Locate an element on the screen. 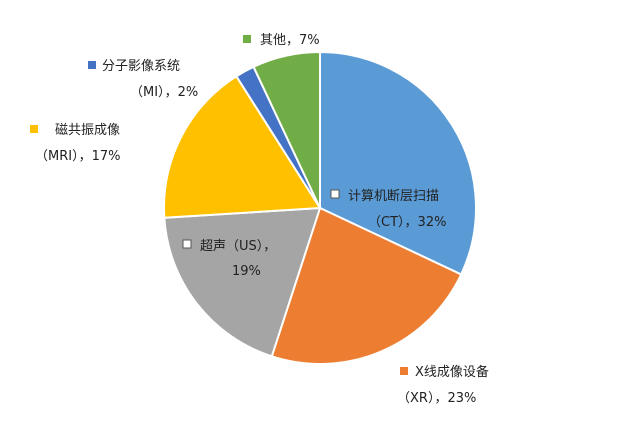 This screenshot has width=623, height=424. label-part: 7% is located at coordinates (309, 40).